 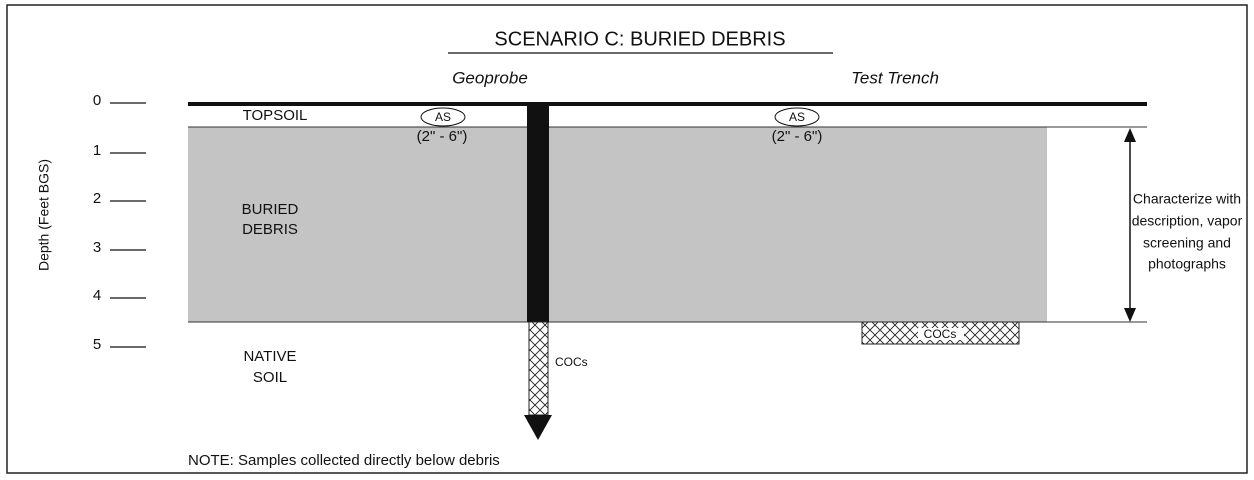 I want to click on depth-ticks: 0 1 2 3 4 5, so click(x=119, y=222).